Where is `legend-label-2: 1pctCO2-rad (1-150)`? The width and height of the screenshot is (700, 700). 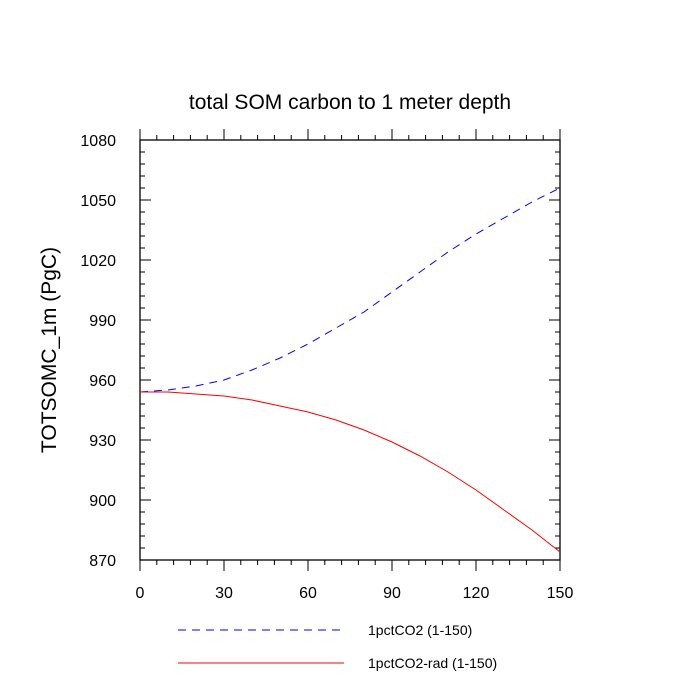
legend-label-2: 1pctCO2-rad (1-150) is located at coordinates (432, 663).